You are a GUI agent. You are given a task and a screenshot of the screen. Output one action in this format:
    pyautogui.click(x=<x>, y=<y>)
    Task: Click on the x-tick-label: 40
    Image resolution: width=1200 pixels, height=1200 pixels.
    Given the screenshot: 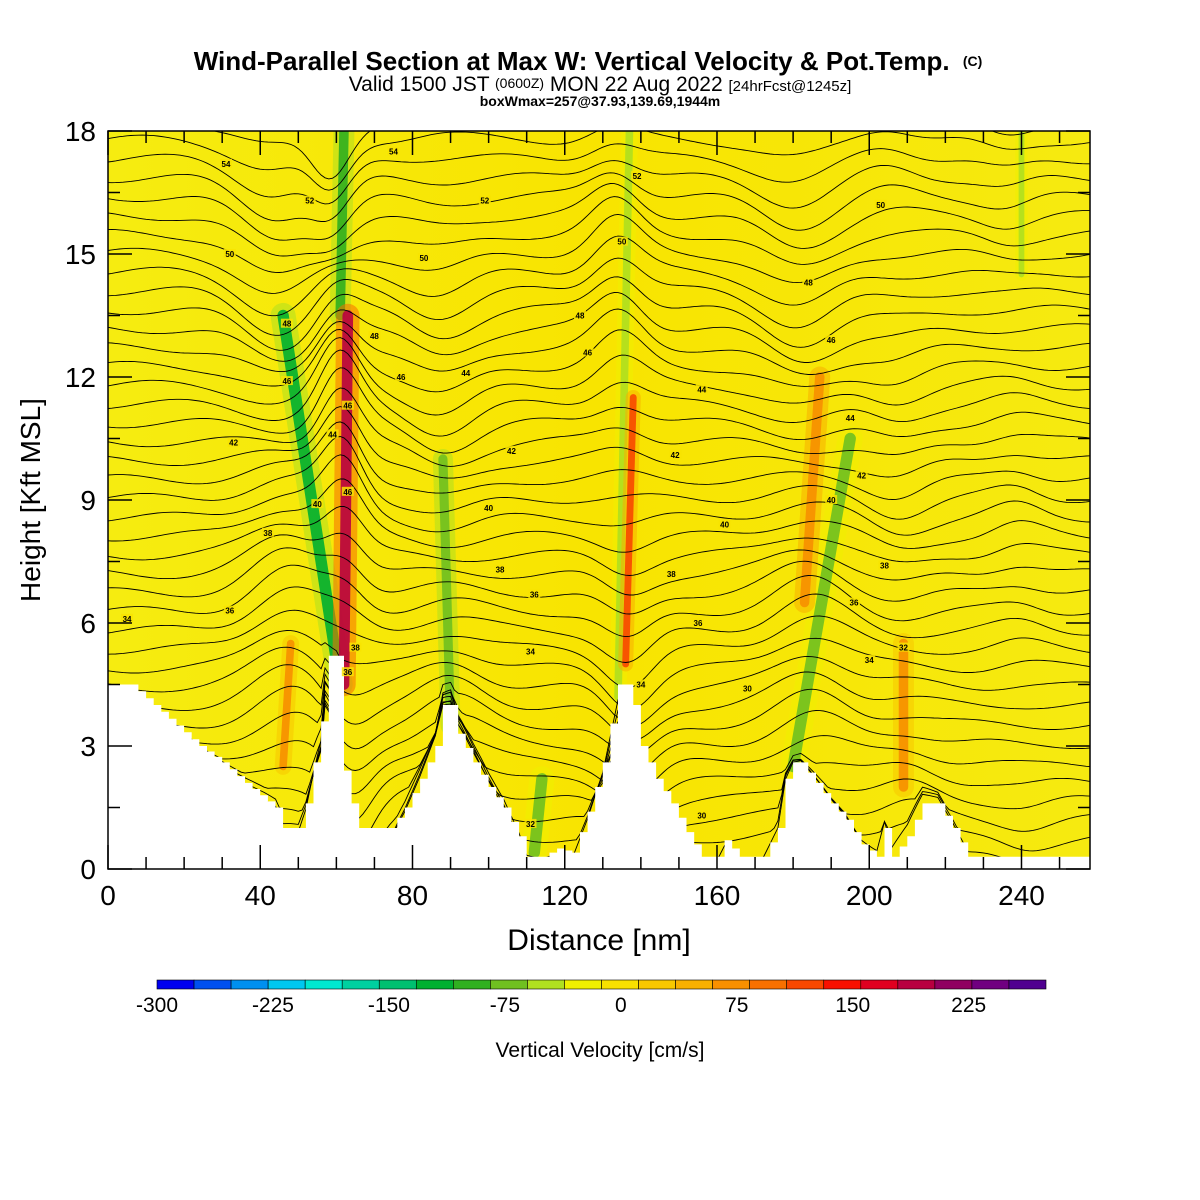 What is the action you would take?
    pyautogui.click(x=260, y=895)
    